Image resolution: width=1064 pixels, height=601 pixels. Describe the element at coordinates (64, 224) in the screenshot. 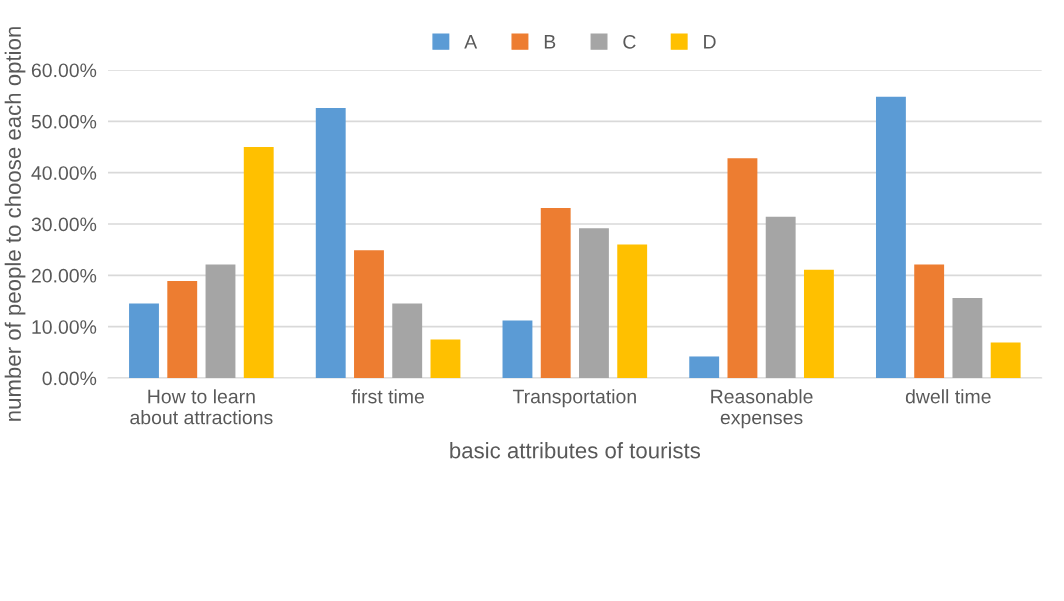

I see `y-tick-label: 30.00%` at that location.